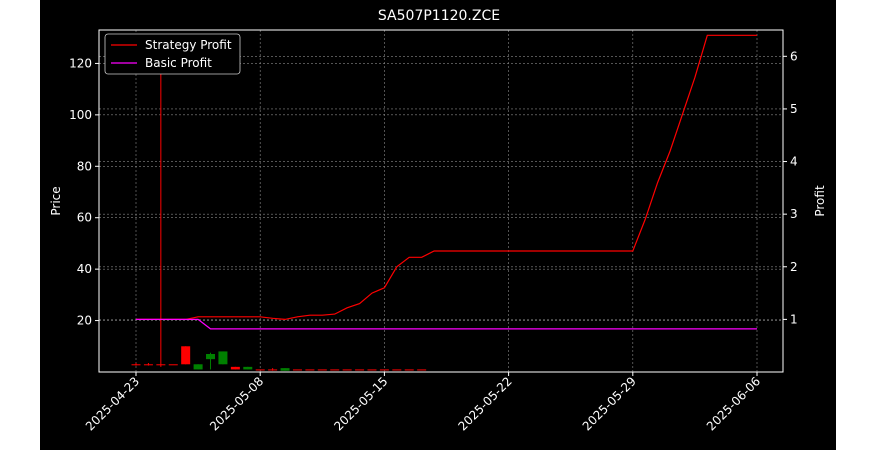  What do you see at coordinates (80, 63) in the screenshot?
I see `y-tick-label: 120` at bounding box center [80, 63].